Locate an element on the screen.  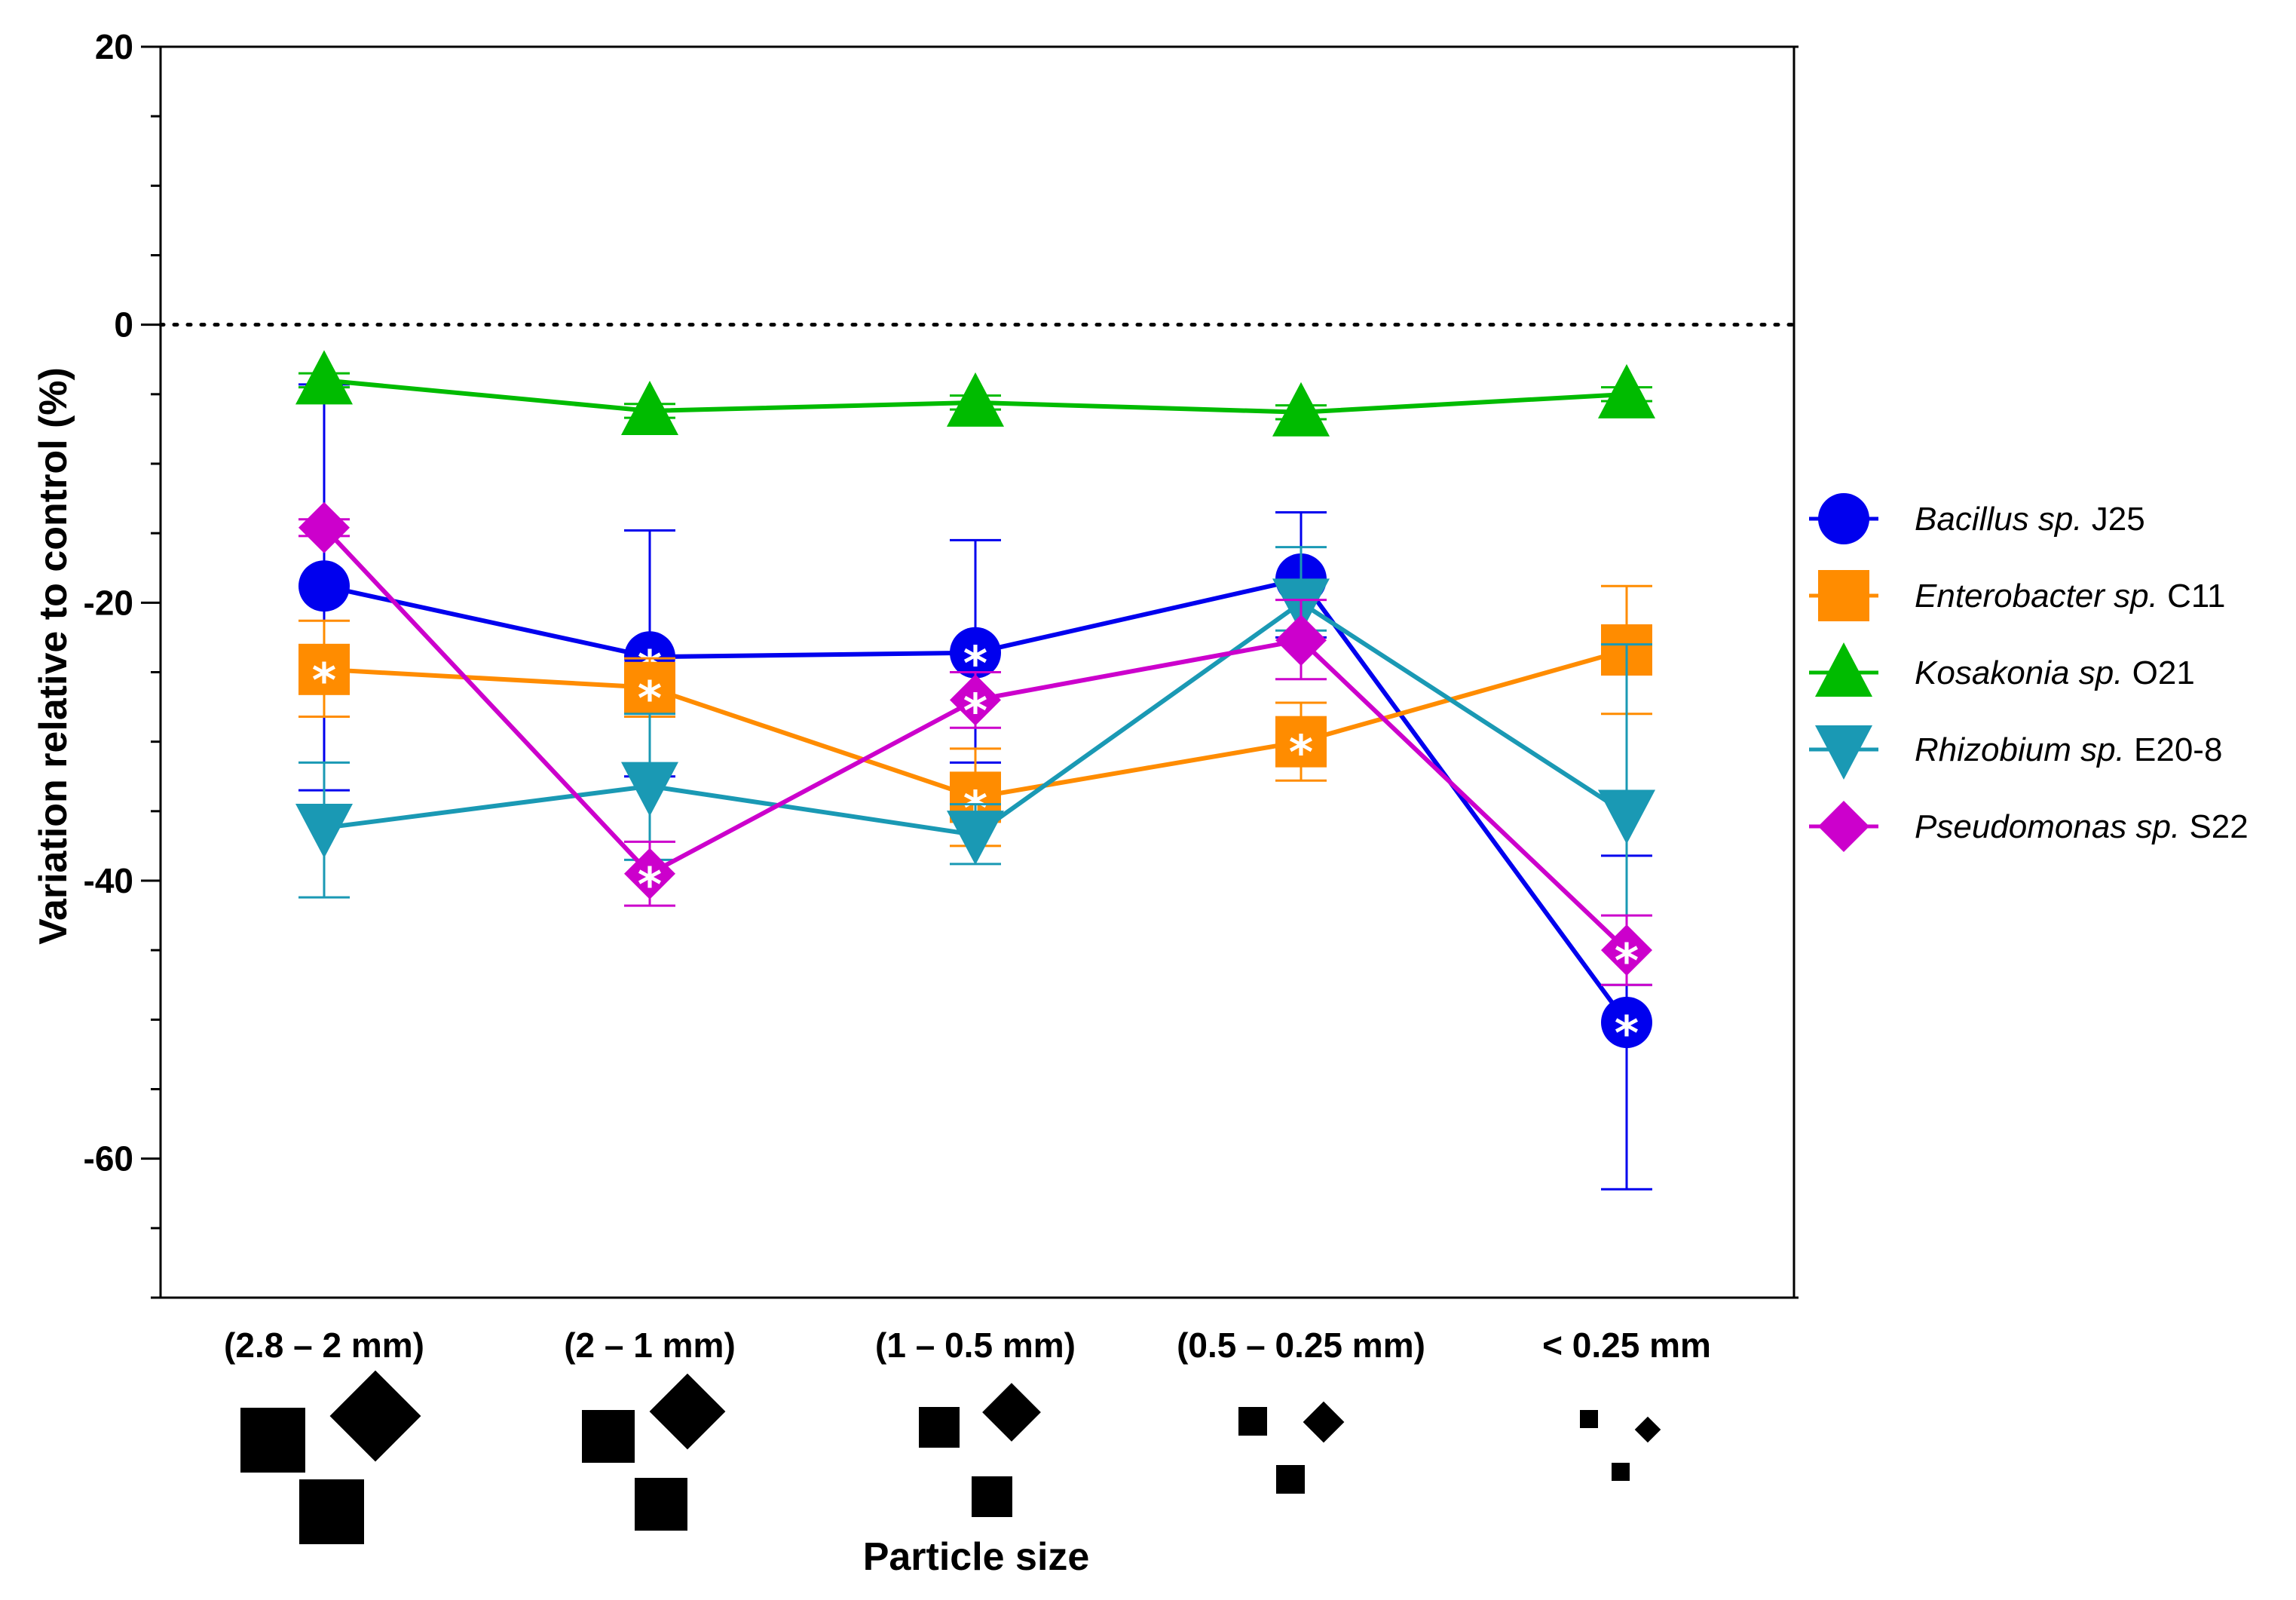
legend-strain: S22 is located at coordinates (2218, 826).